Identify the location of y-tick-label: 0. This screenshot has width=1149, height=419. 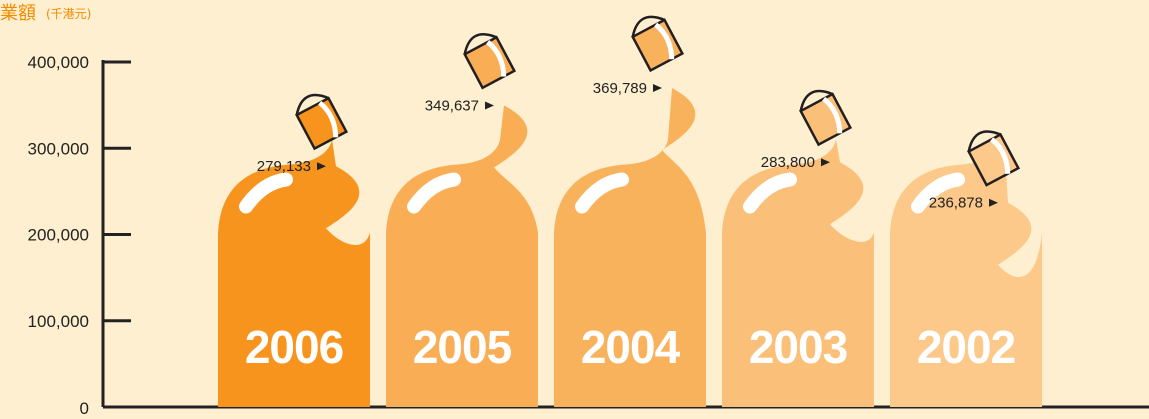
(84, 408).